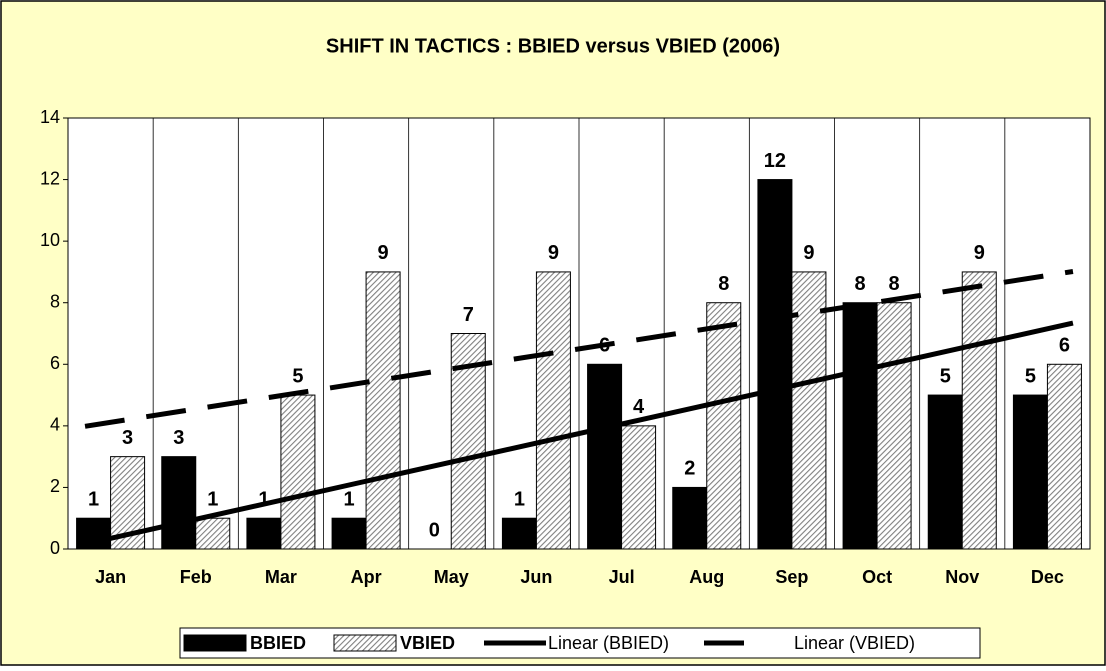 This screenshot has width=1106, height=671. What do you see at coordinates (962, 577) in the screenshot?
I see `x-tick-label: Nov` at bounding box center [962, 577].